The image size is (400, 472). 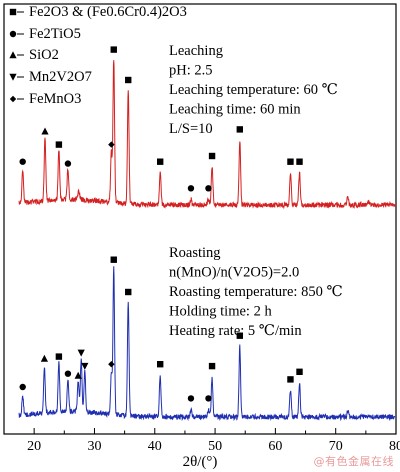 I want to click on condition-line: Holding time: 2 h, so click(x=220, y=312).